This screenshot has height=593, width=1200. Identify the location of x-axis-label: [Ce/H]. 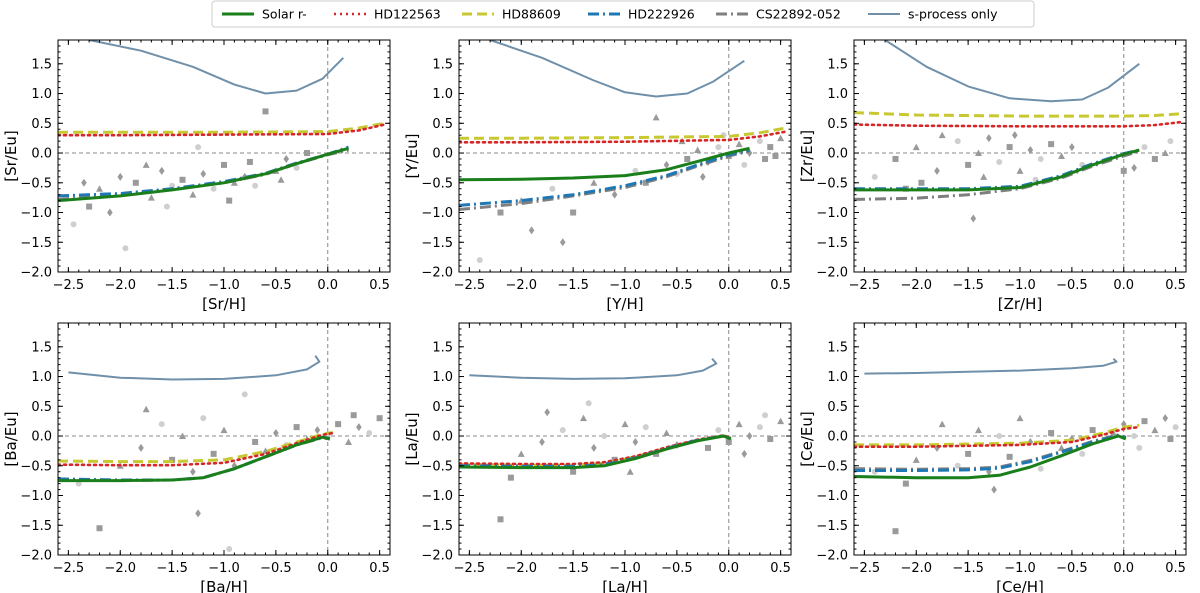
(1020, 585).